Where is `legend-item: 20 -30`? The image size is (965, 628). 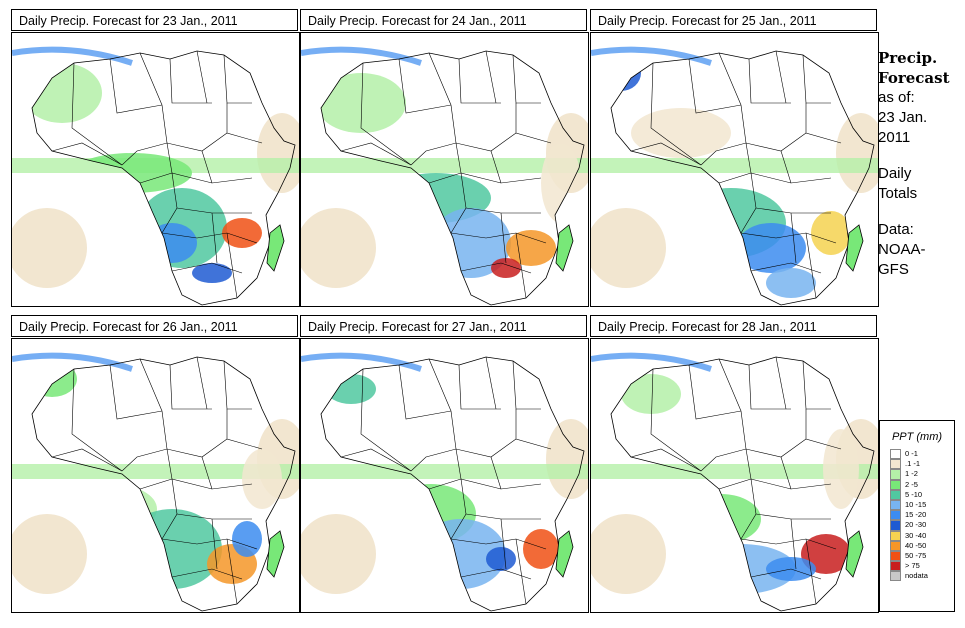
legend-item: 20 -30 is located at coordinates (917, 525).